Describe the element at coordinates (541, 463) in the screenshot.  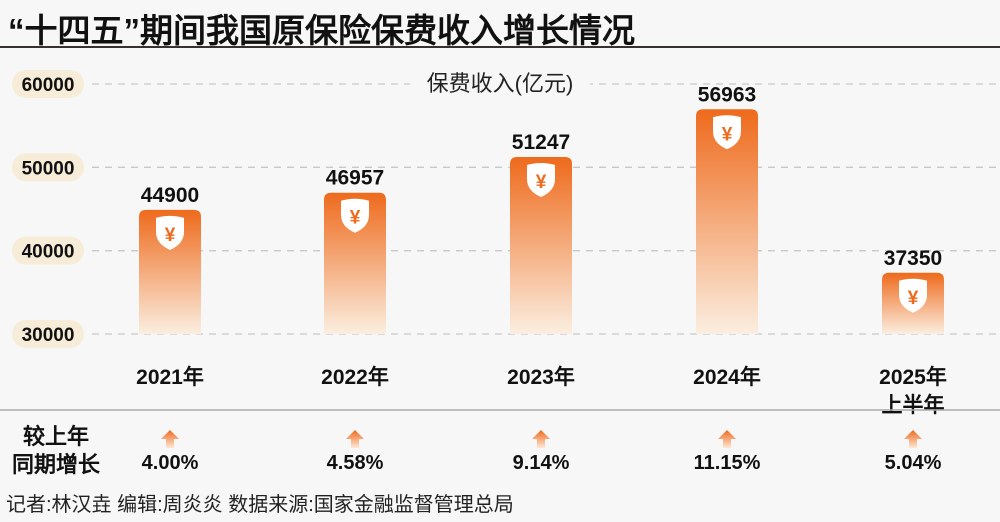
I see `growth-value: 9.14%` at that location.